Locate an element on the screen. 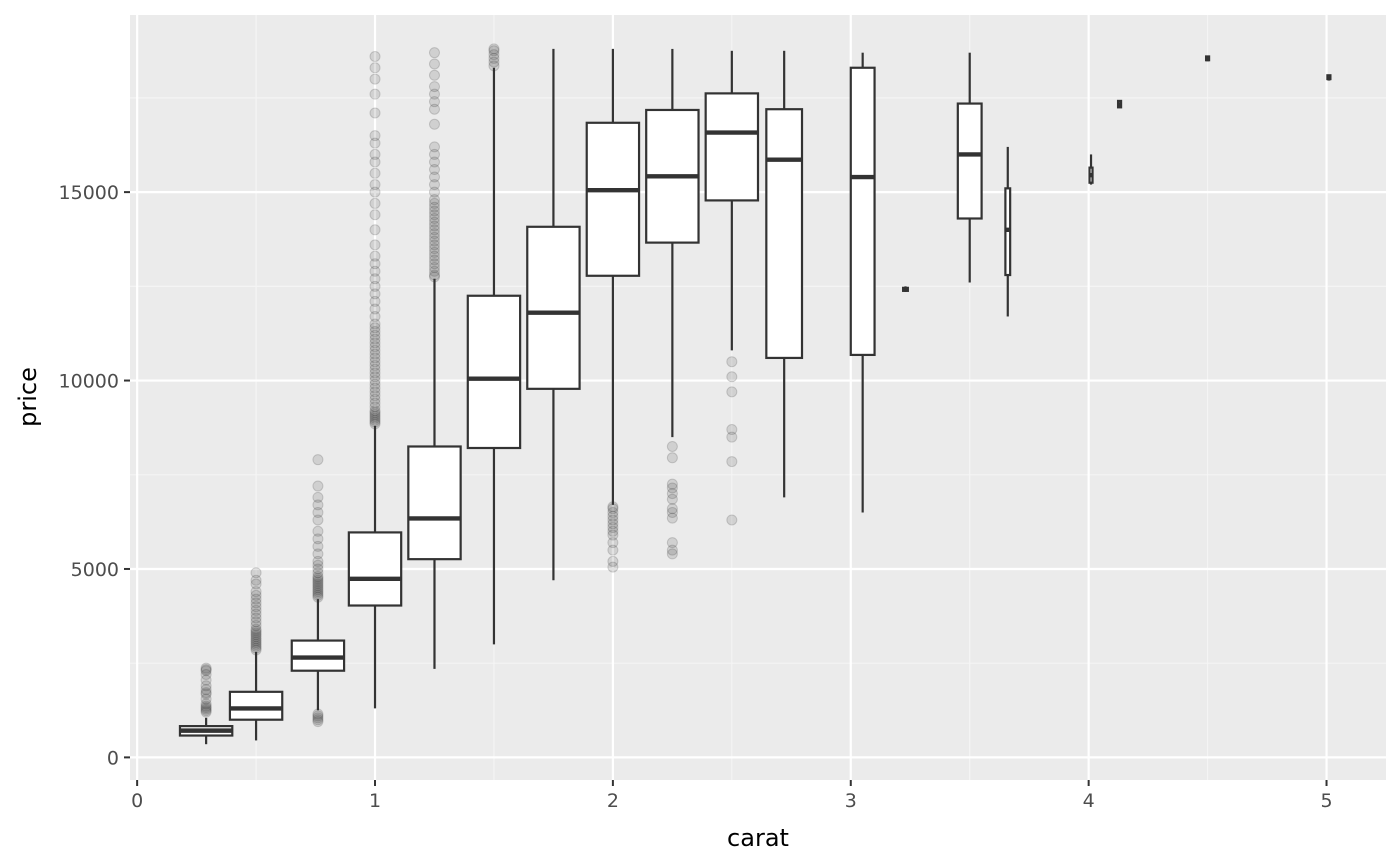 The image size is (1400, 866). x-tick-label: 5 is located at coordinates (1326, 801).